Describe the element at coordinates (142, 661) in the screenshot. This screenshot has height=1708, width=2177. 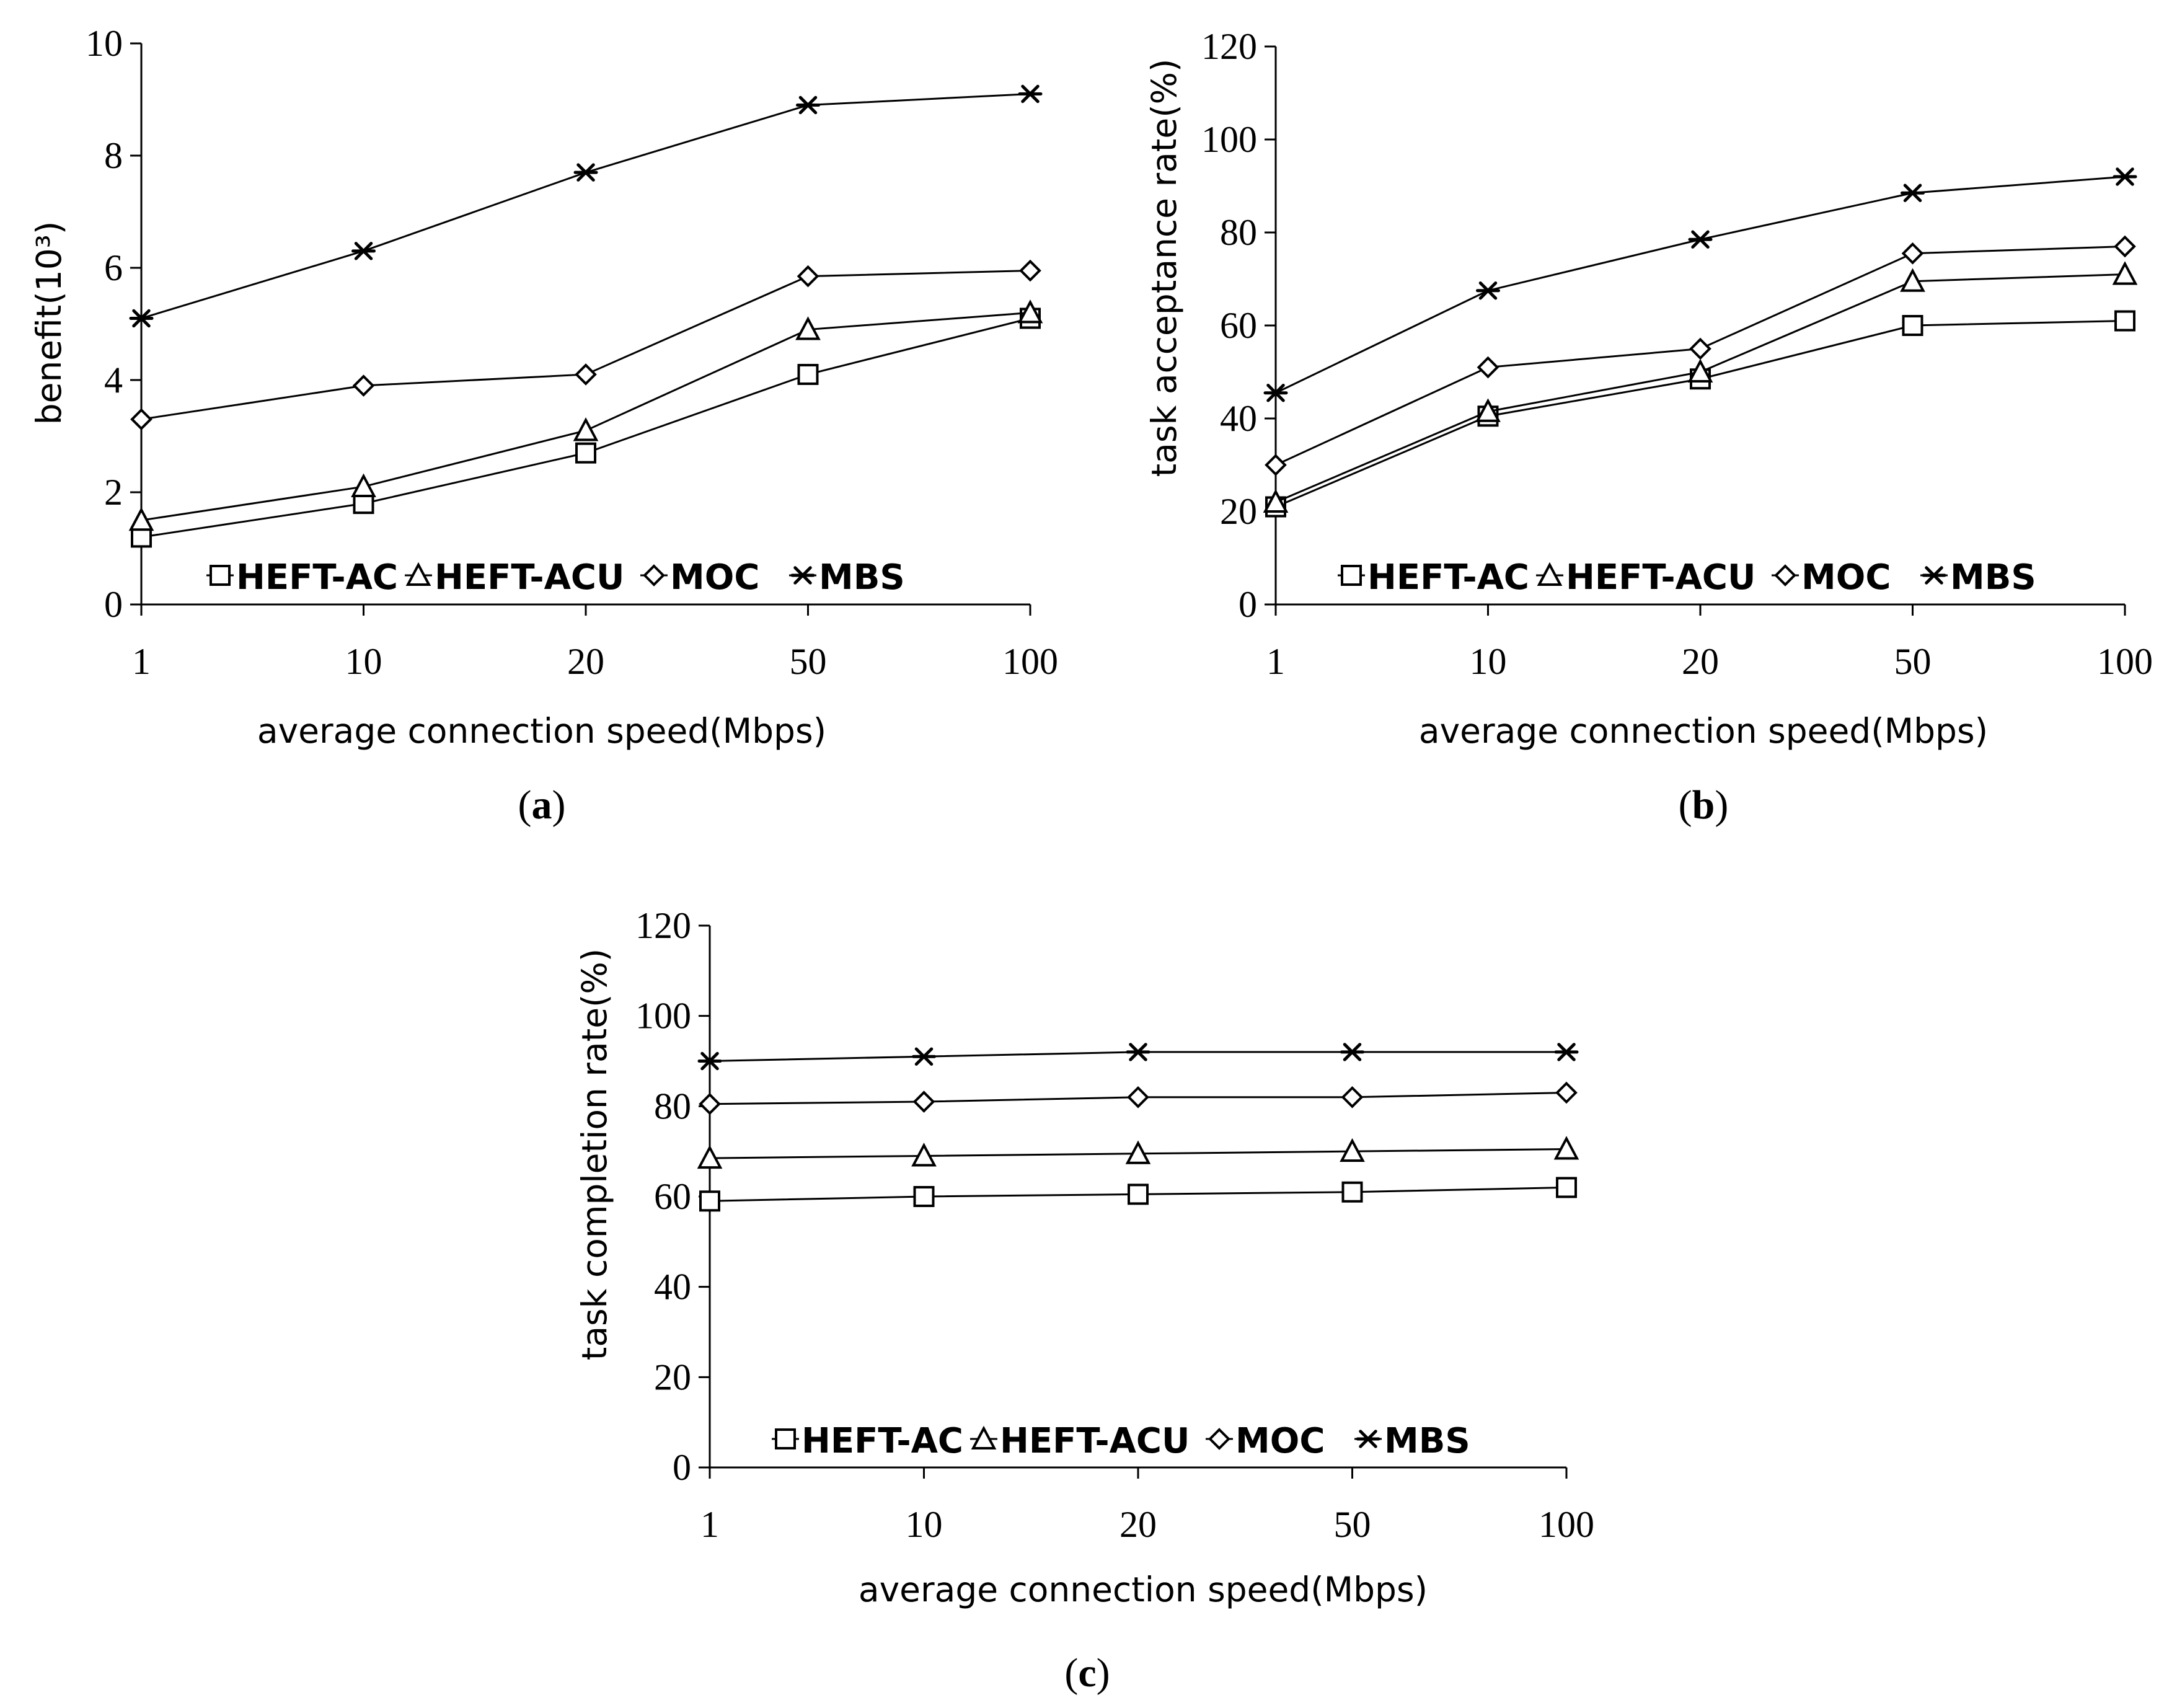
I see `chart-a-x-tick-label: 1` at that location.